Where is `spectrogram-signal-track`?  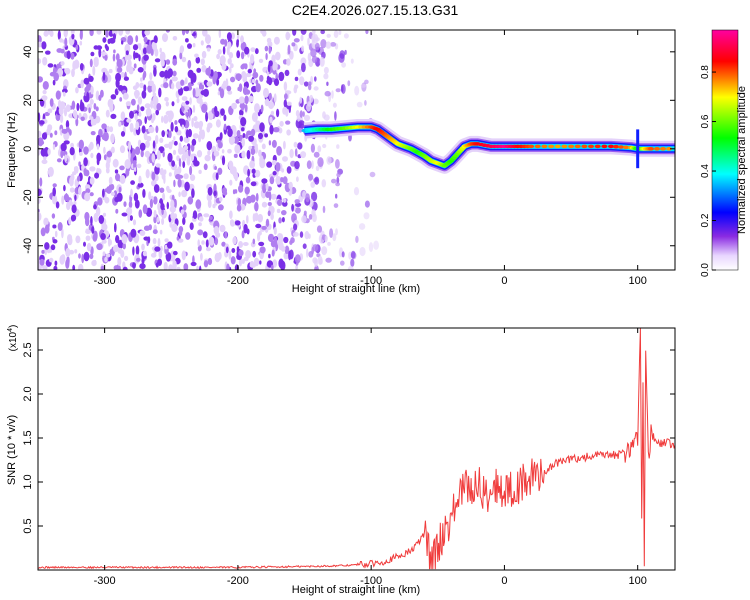 spectrogram-signal-track is located at coordinates (488, 146).